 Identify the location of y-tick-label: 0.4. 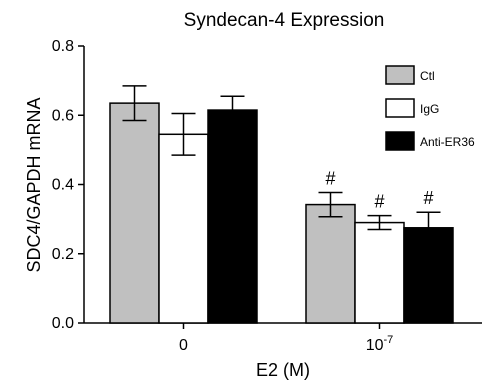
(63, 185).